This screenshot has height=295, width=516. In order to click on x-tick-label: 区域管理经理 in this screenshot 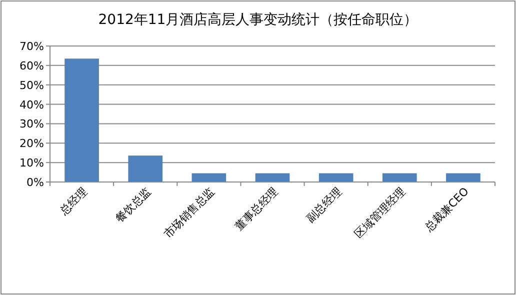, I will do `click(380, 212)`.